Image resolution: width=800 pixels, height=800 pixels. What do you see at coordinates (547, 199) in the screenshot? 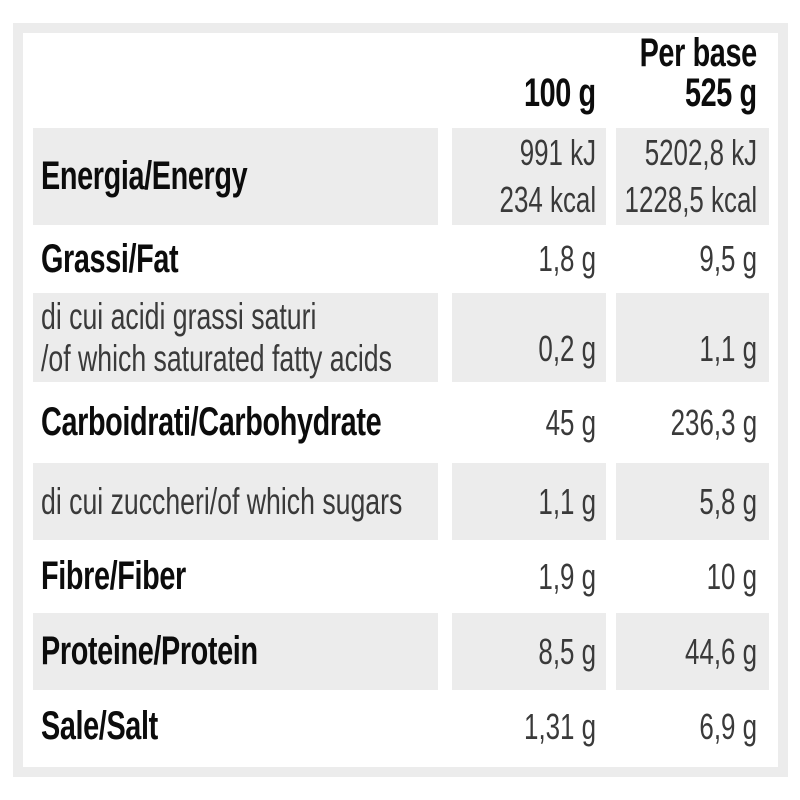
I see `energy-kcal-100g: 234 kcal` at bounding box center [547, 199].